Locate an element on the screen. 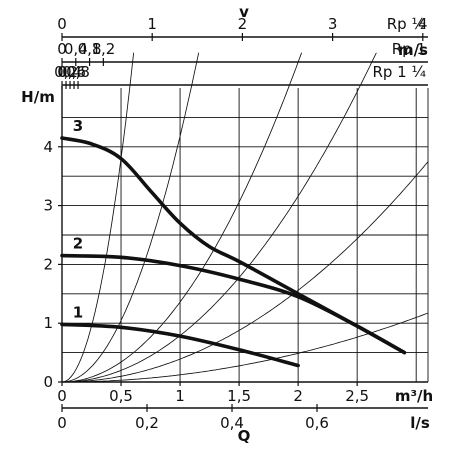  velocity-unit-label: m/s is located at coordinates (413, 50).